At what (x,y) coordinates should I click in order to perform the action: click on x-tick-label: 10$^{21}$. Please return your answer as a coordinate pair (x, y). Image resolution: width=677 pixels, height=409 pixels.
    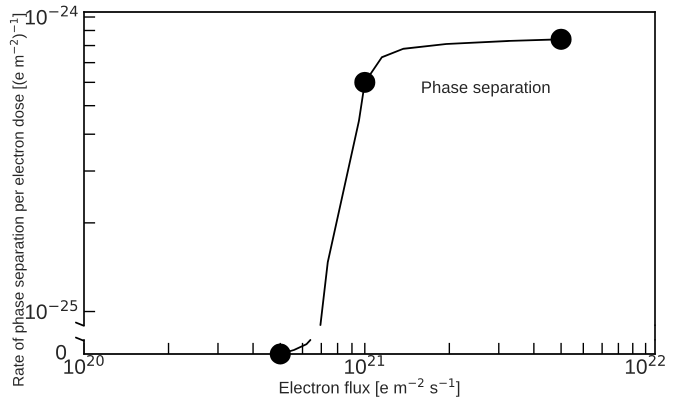
    Looking at the image, I should click on (364, 364).